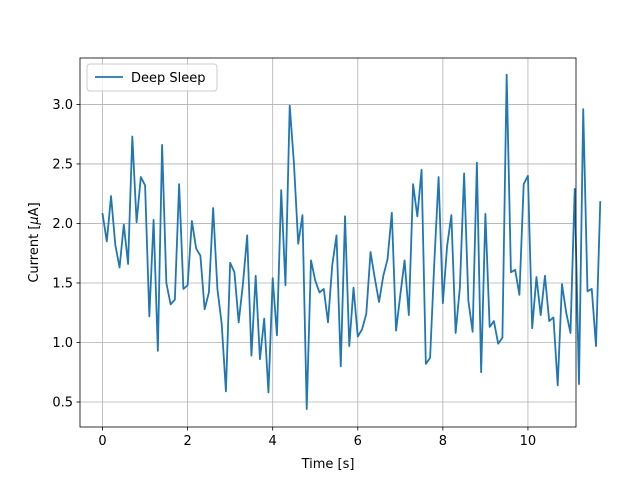 This screenshot has height=480, width=640. I want to click on legend-label-deep-sleep: Deep Sleep, so click(168, 78).